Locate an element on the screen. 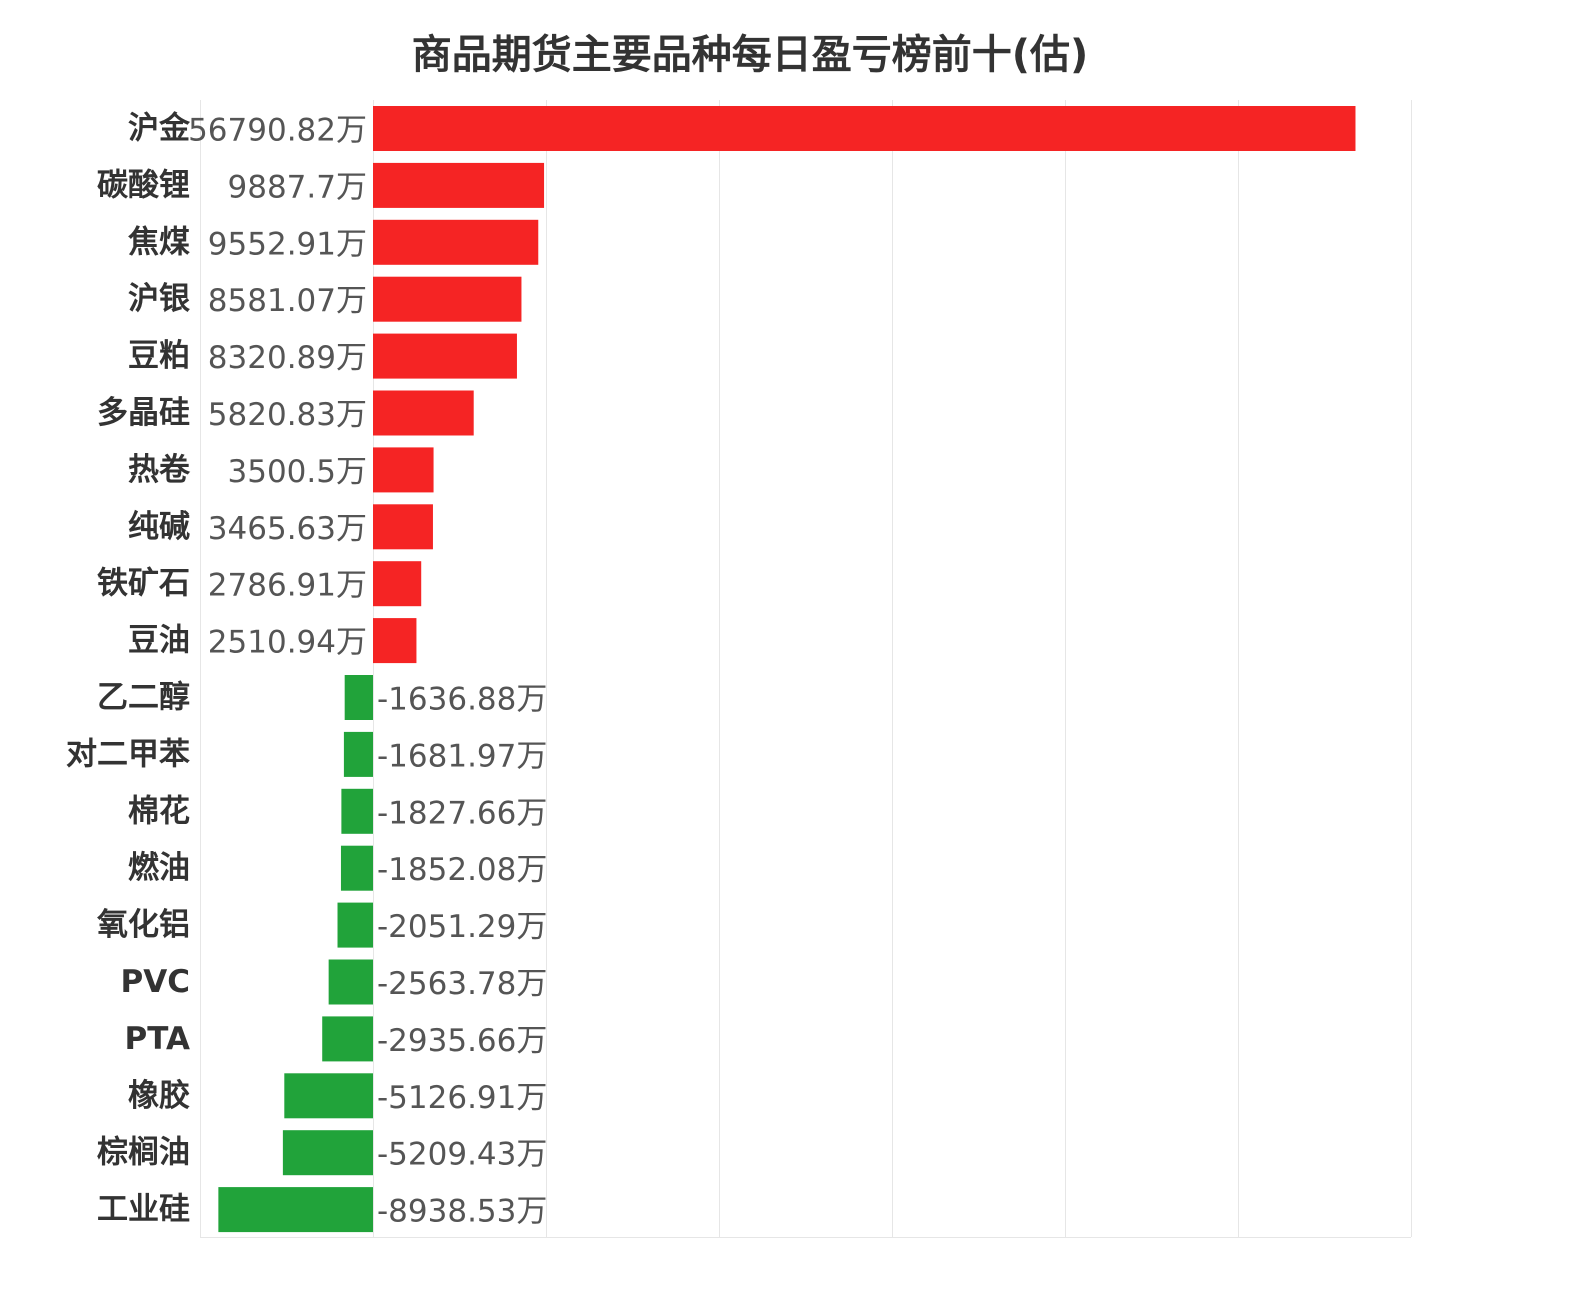 The width and height of the screenshot is (1572, 1300). value-label-16: -2935.66万 is located at coordinates (462, 1041).